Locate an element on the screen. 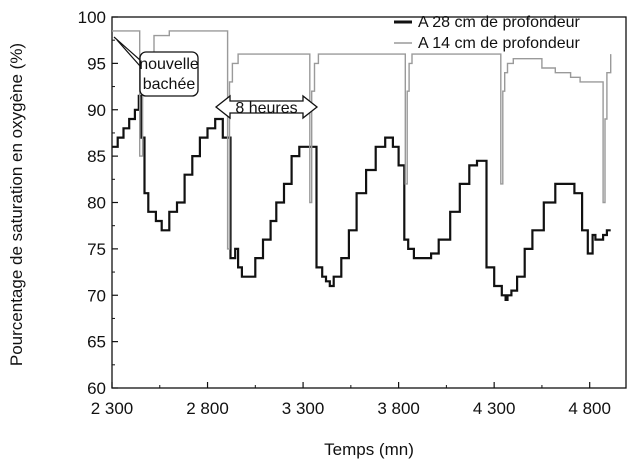 This screenshot has height=463, width=628. y-tick-label: 80 is located at coordinates (96, 203).